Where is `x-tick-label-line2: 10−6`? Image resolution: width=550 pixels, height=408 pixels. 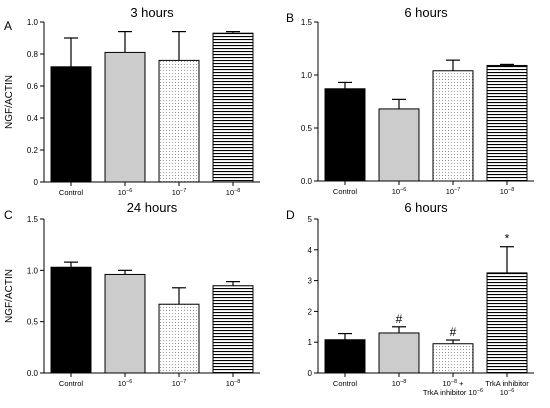
x-tick-label-line2: 10−6 is located at coordinates (507, 392).